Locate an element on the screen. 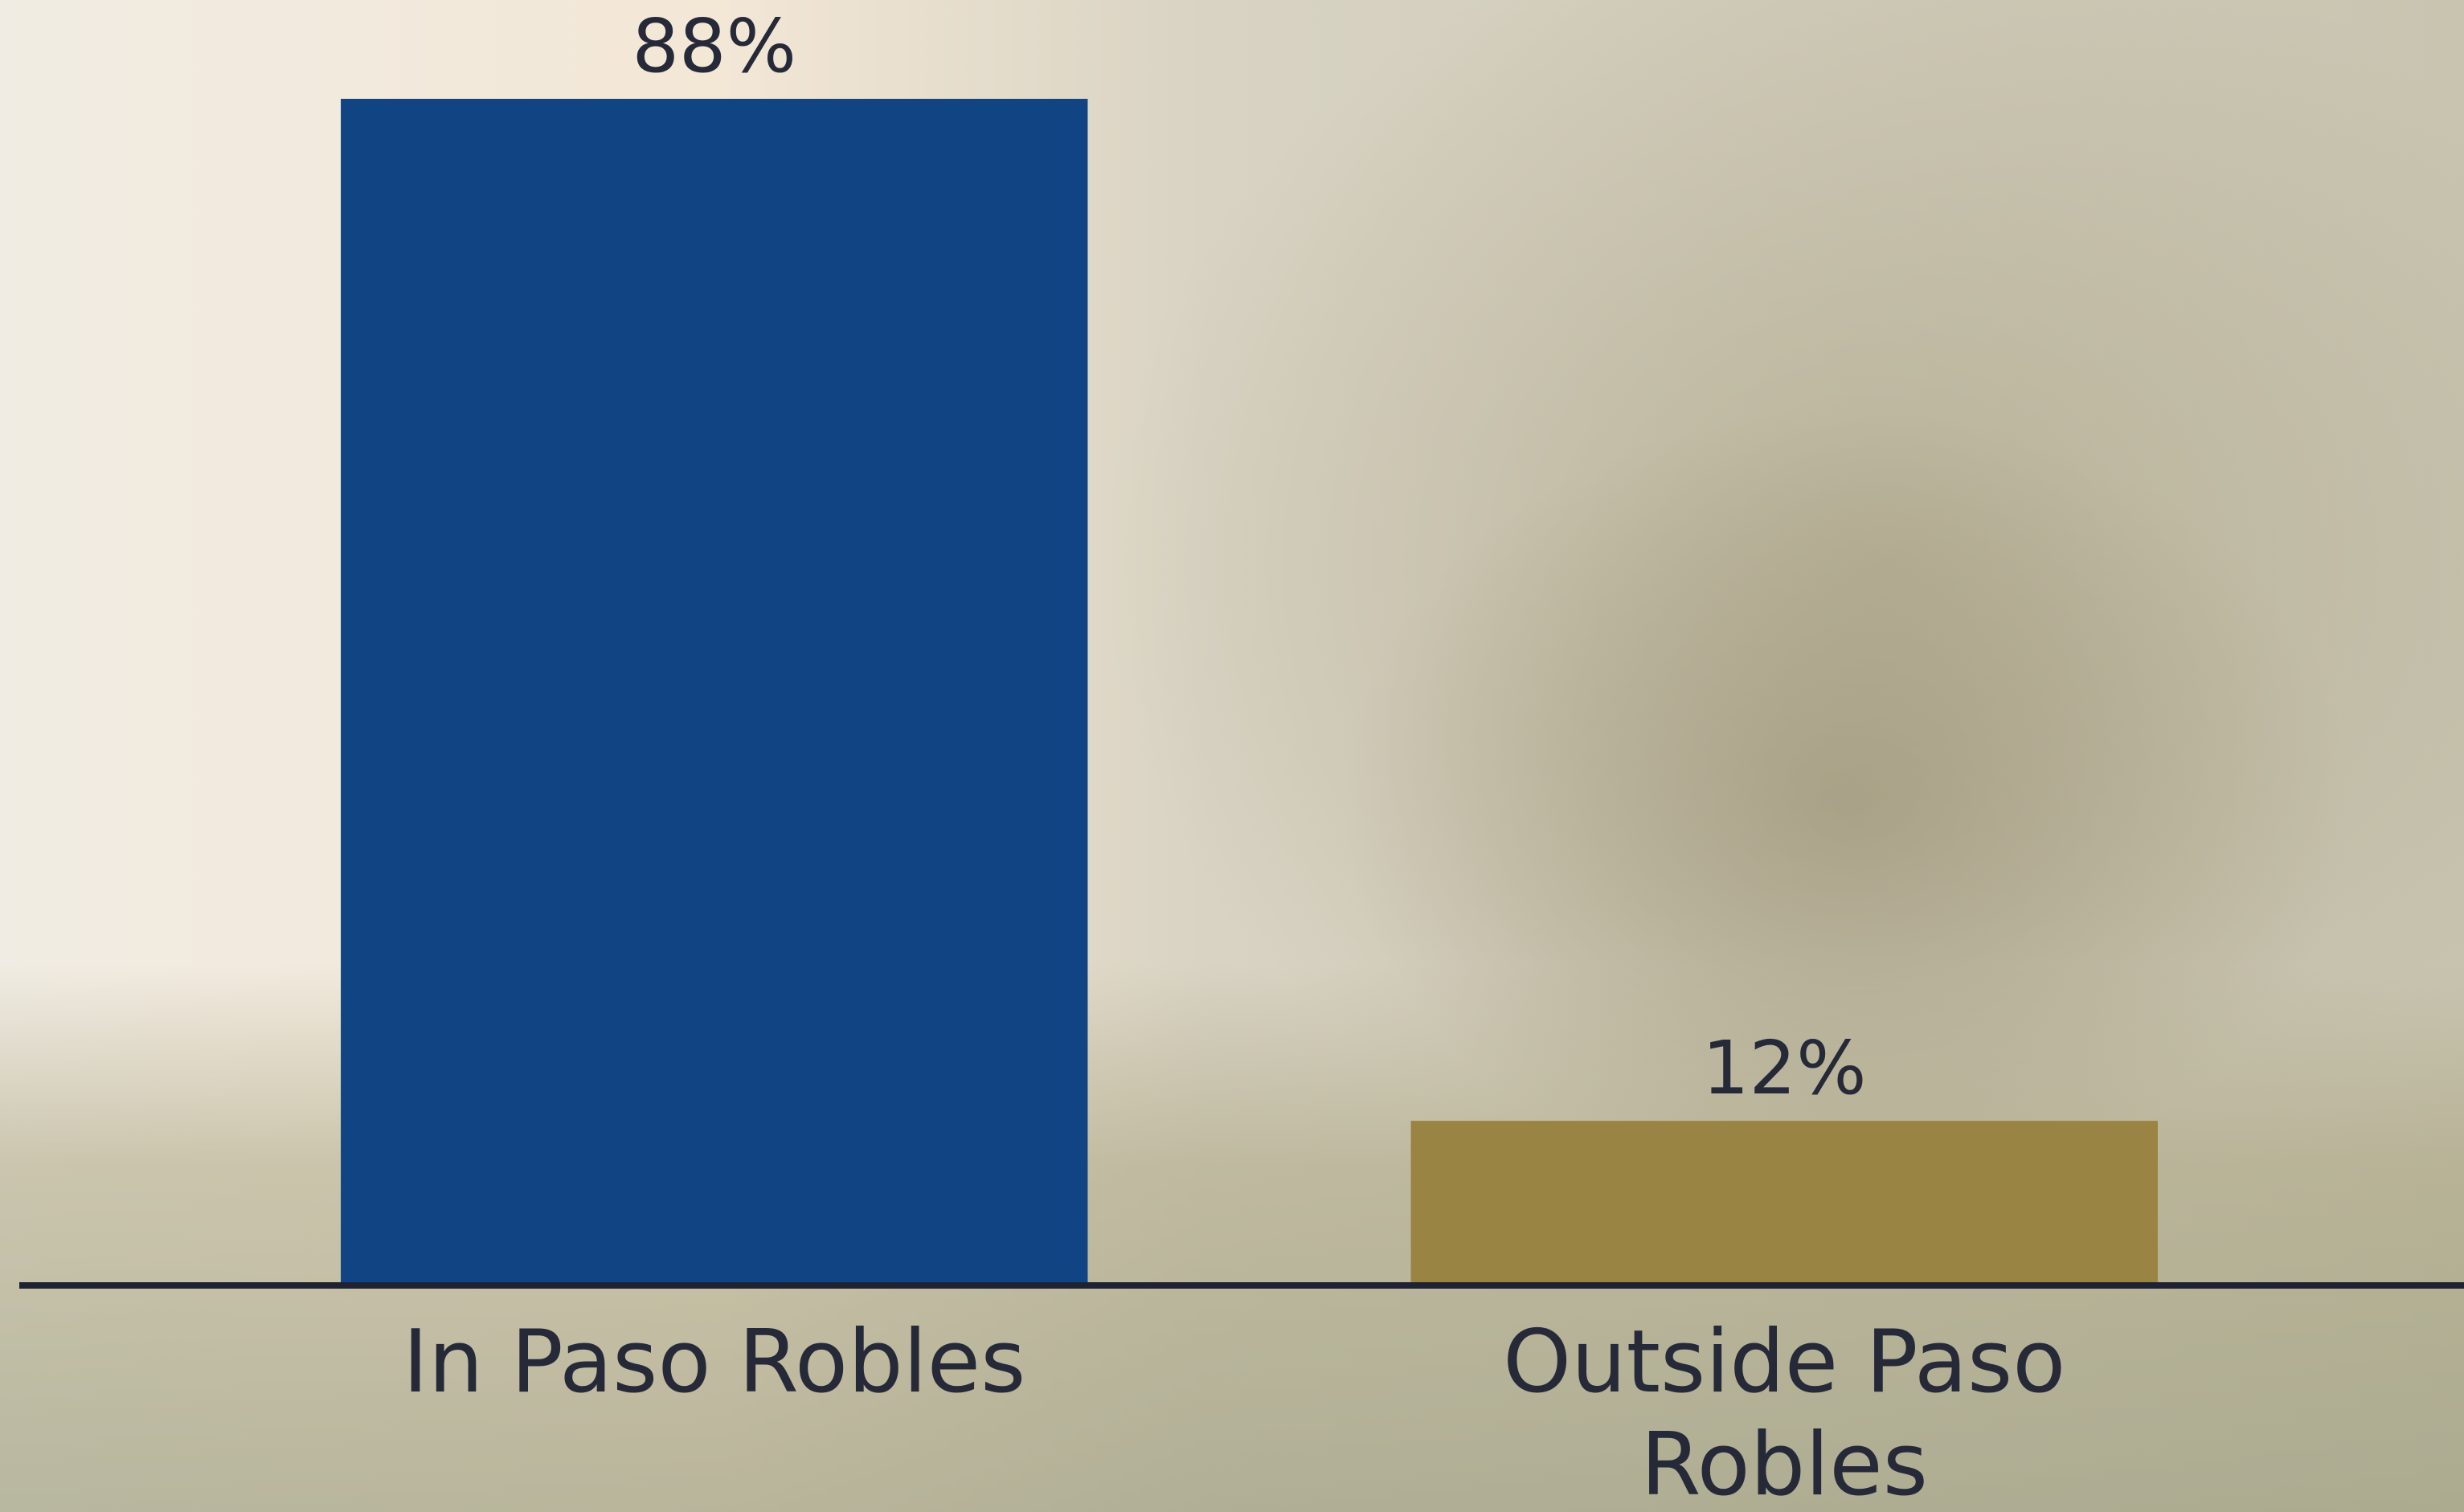 The width and height of the screenshot is (2464, 1512). x-tick-label: Outside Paso Robles is located at coordinates (1784, 1412).